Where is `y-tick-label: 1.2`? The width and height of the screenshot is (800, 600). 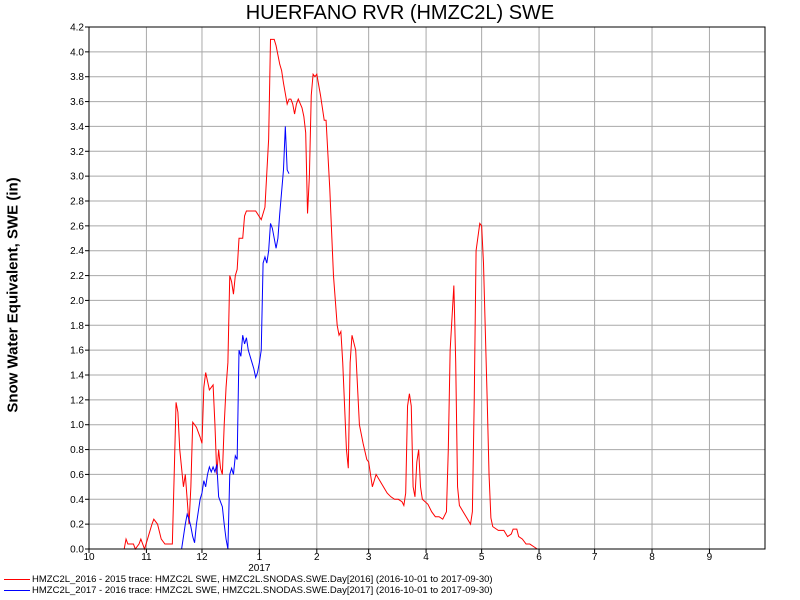 y-tick-label: 1.2 is located at coordinates (77, 400).